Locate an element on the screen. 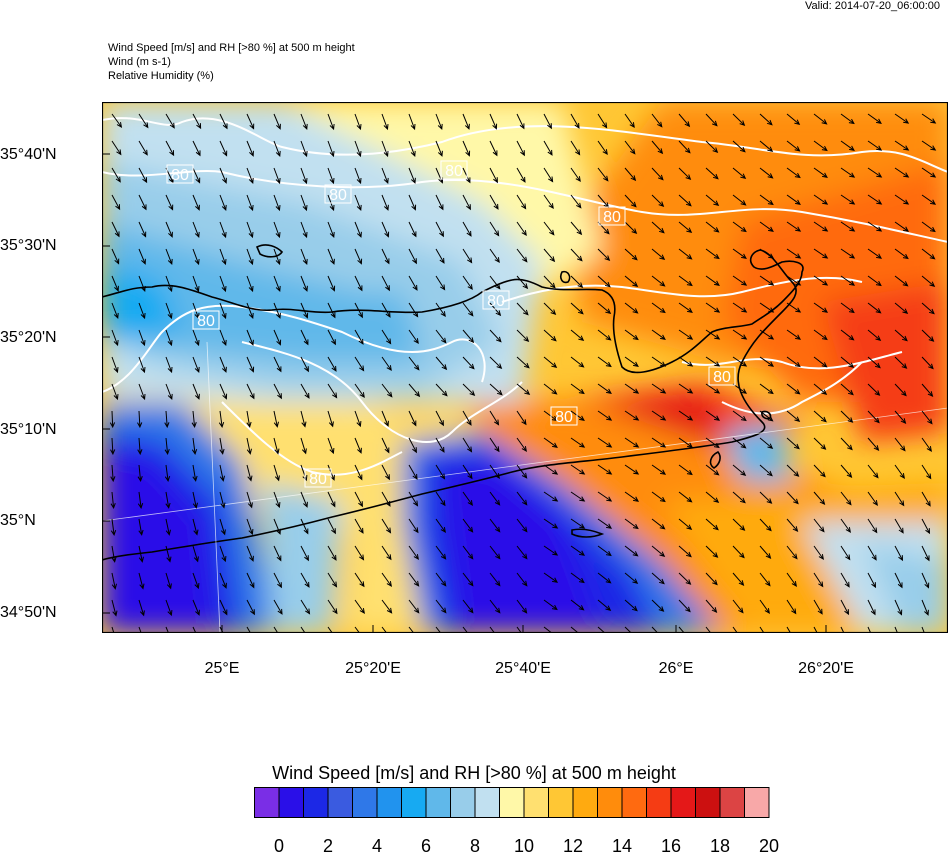 Image resolution: width=948 pixels, height=857 pixels. lat-label-35-10: 35°10'N is located at coordinates (28, 429).